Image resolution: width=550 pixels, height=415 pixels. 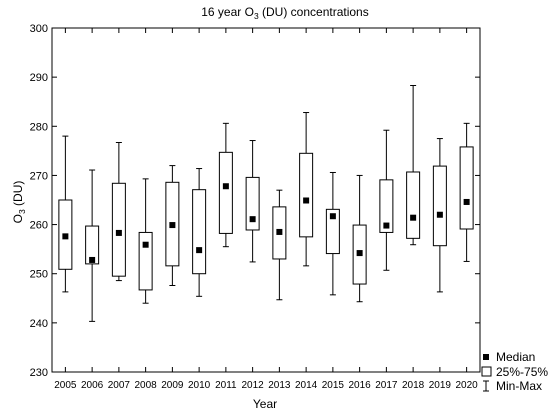 What do you see at coordinates (119, 385) in the screenshot?
I see `x-tick-label: 2007` at bounding box center [119, 385].